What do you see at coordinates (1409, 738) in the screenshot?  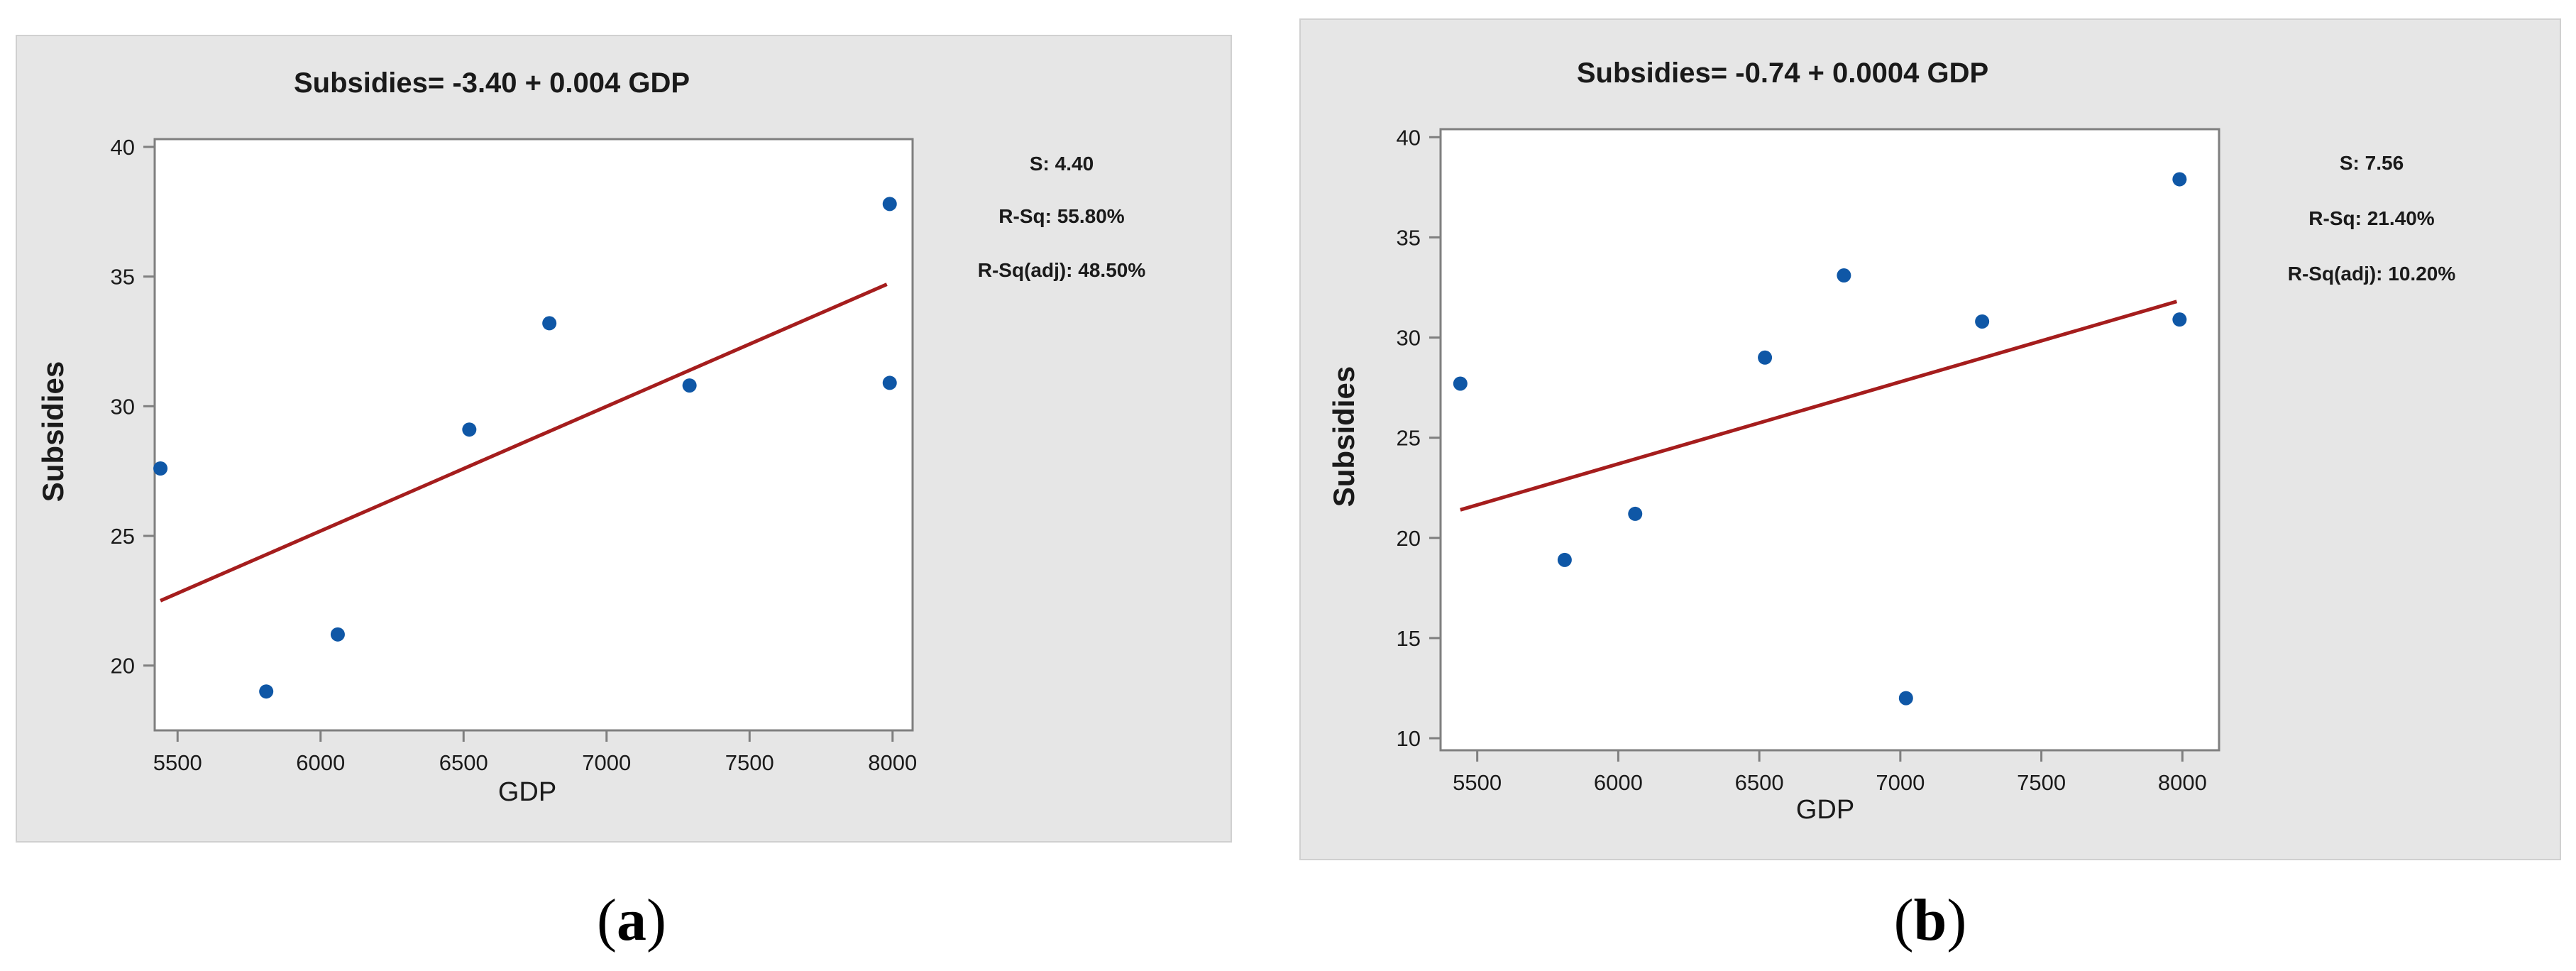 I see `y-tick-label: 10` at bounding box center [1409, 738].